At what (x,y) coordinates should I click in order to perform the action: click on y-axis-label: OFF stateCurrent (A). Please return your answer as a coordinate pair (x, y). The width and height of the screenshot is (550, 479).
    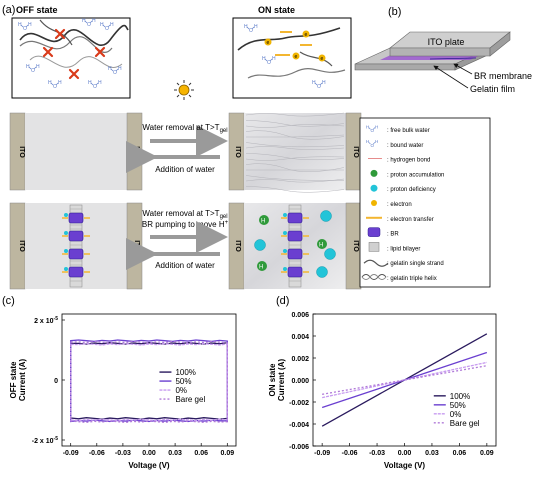
    Looking at the image, I should click on (18, 380).